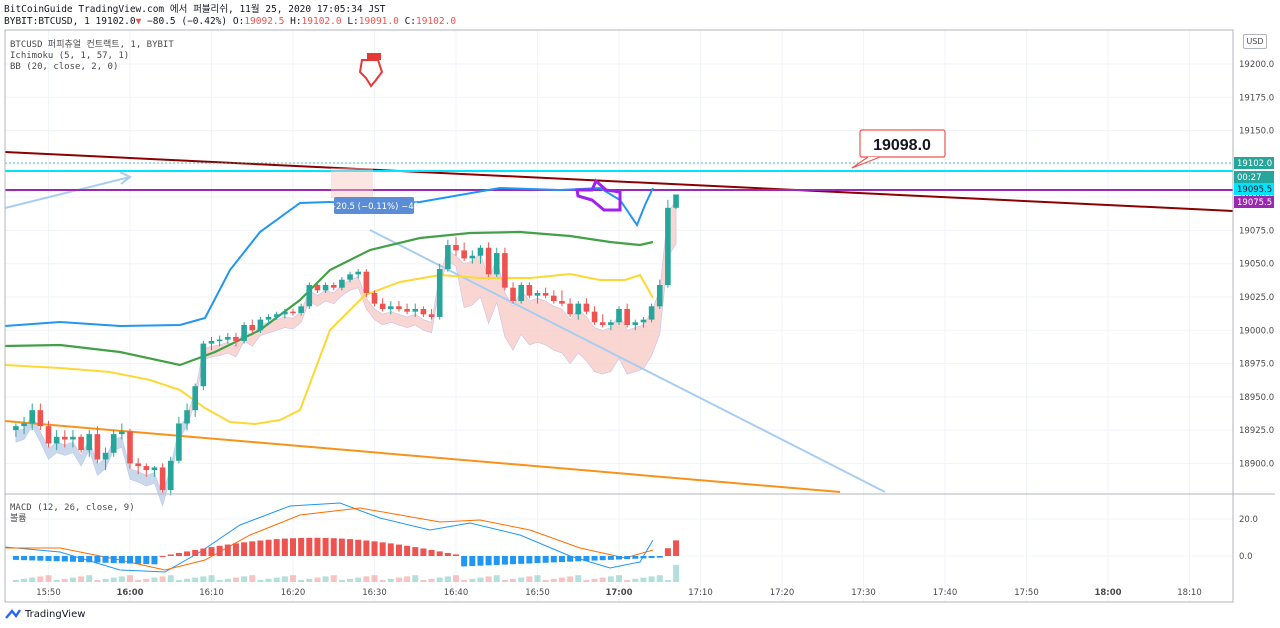 The image size is (1280, 628). Describe the element at coordinates (1254, 203) in the screenshot. I see `price-label: 19075.5` at that location.